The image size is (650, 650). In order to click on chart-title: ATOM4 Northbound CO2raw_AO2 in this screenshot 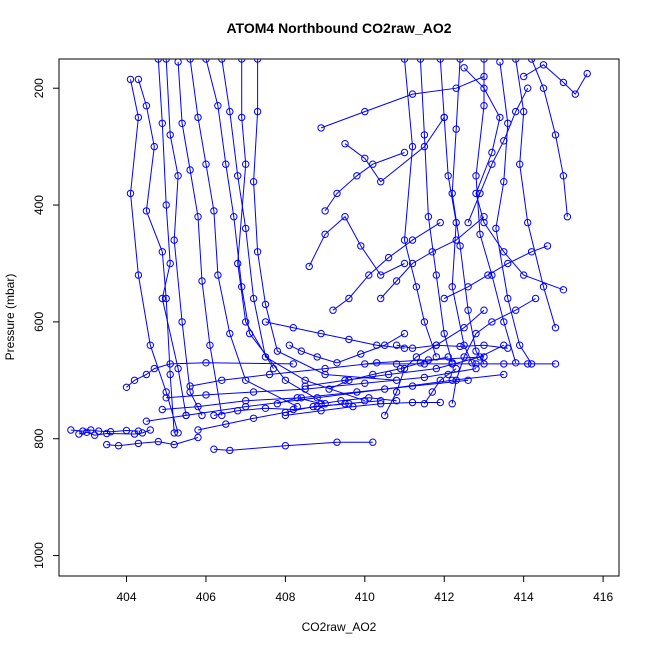, I will do `click(338, 28)`.